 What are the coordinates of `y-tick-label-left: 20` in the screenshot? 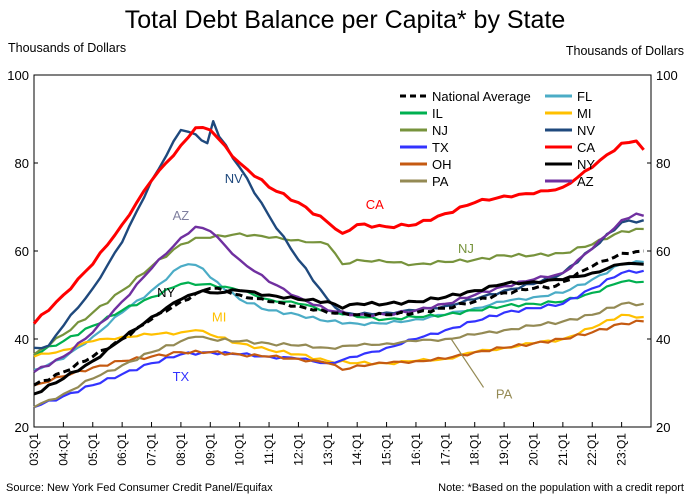 It's located at (22, 427).